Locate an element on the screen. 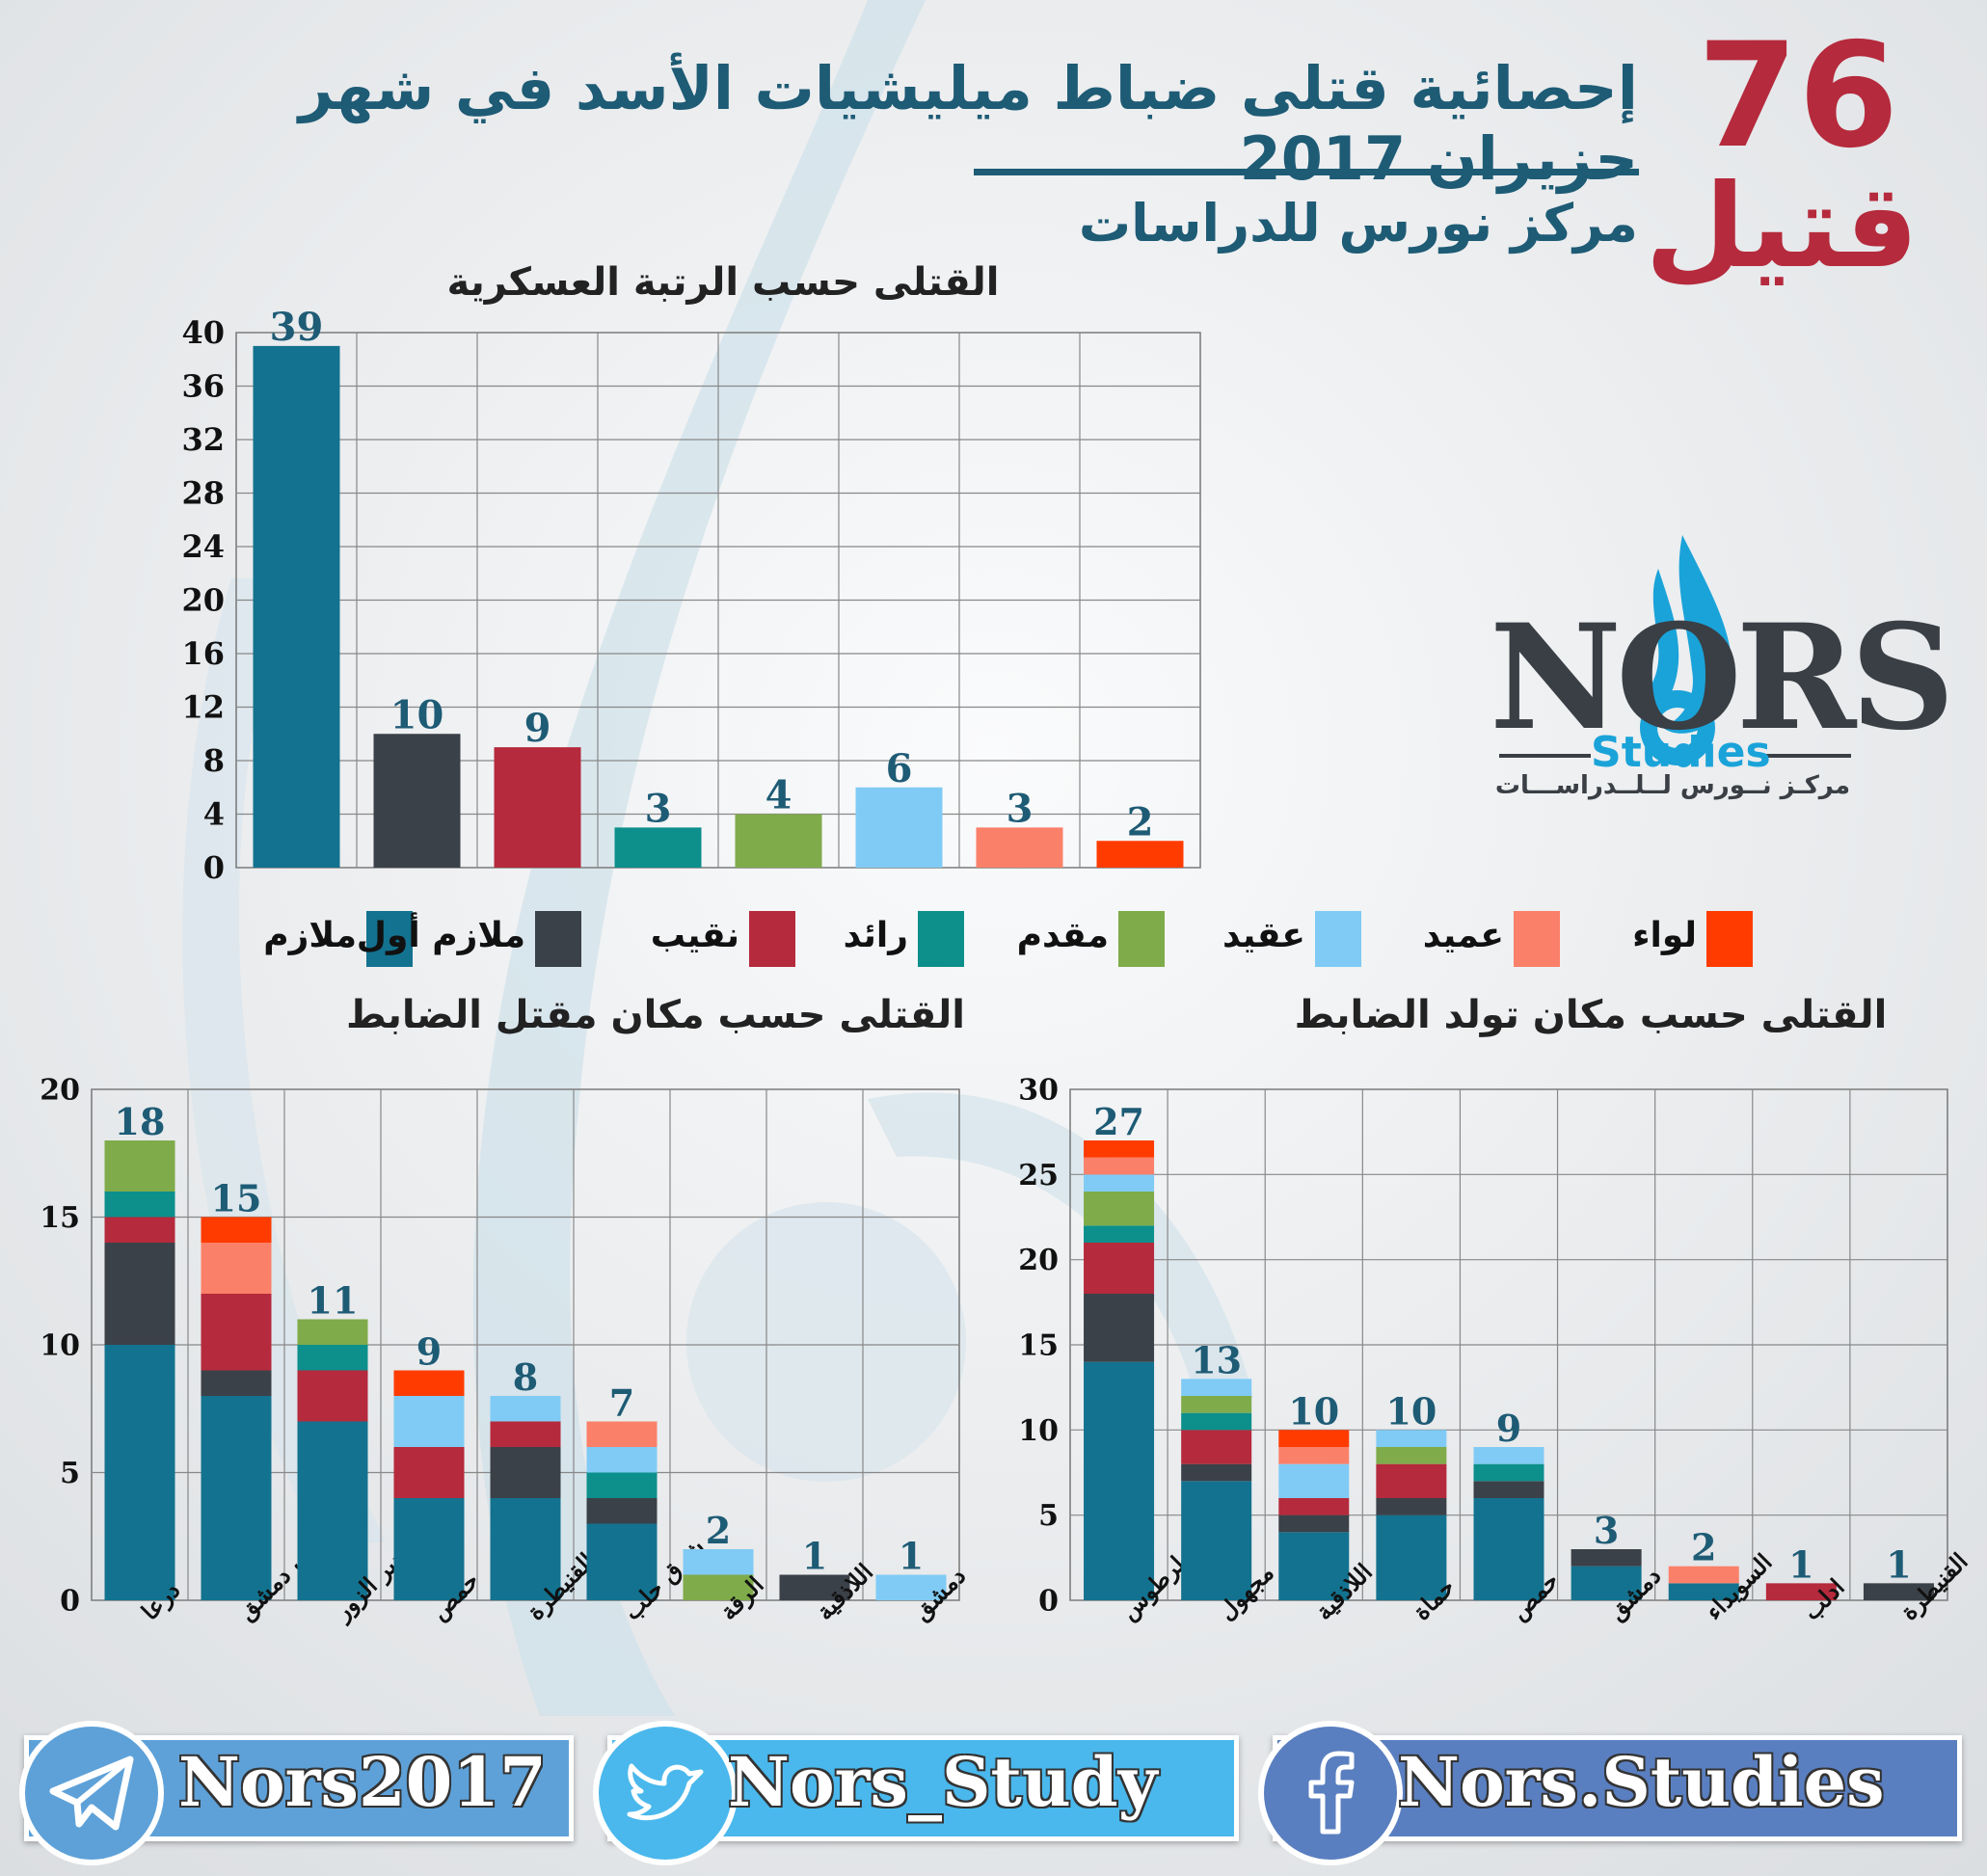  telegram-circle is located at coordinates (91, 1793).